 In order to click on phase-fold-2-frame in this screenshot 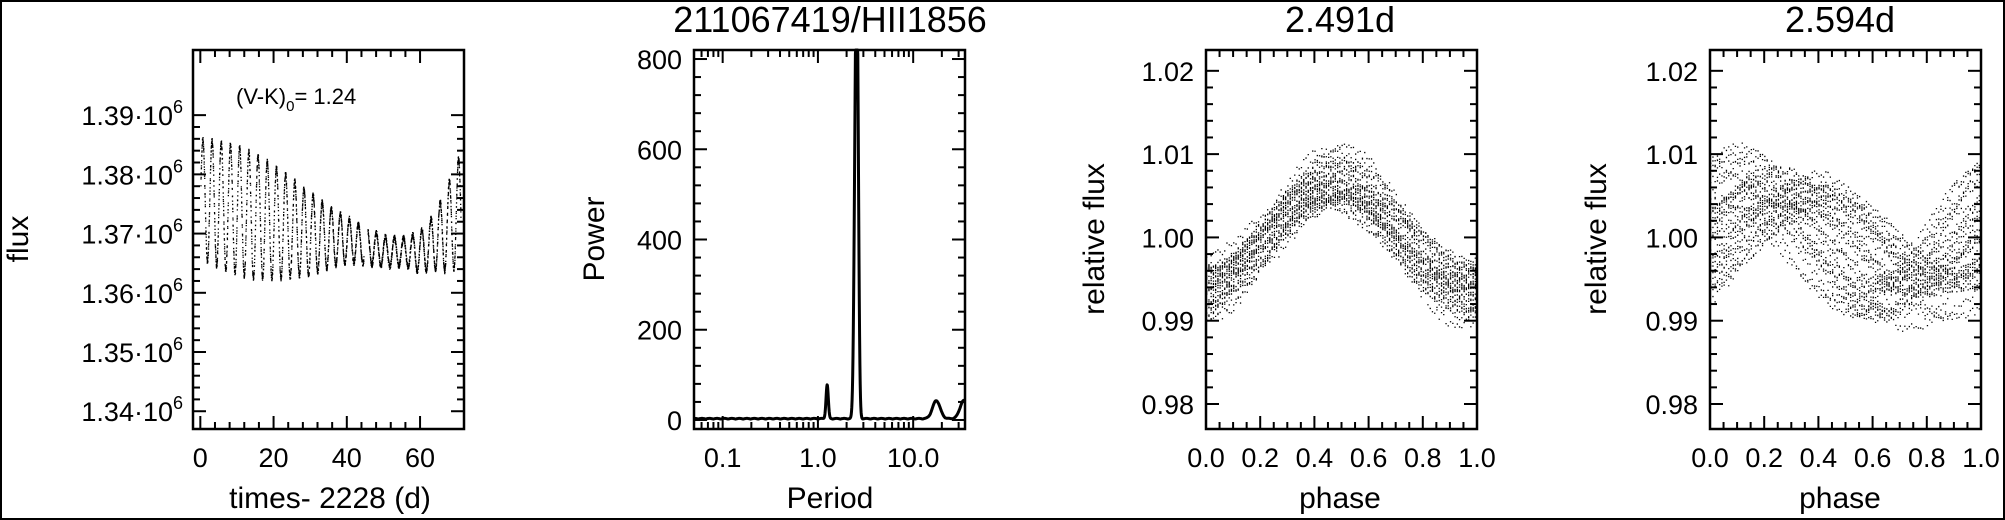, I will do `click(1845, 239)`.